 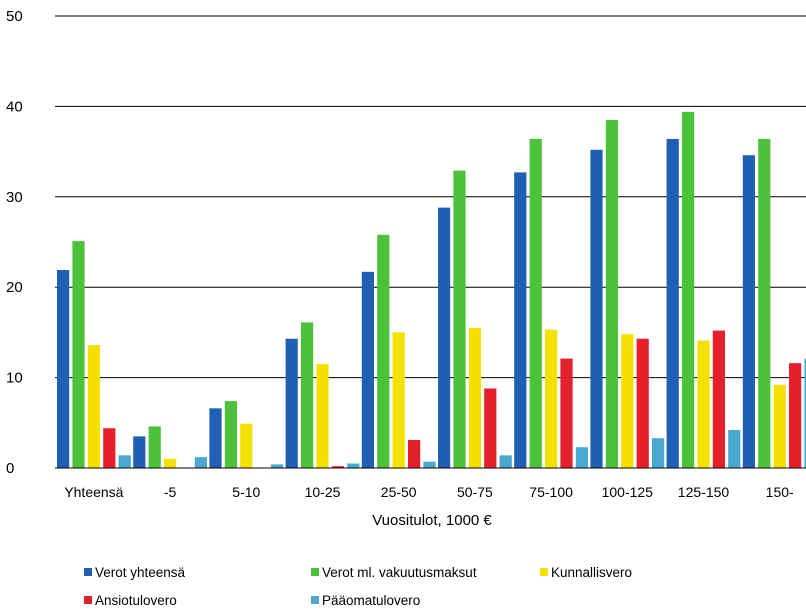 I want to click on x-tick-label: 5-10, so click(x=246, y=492).